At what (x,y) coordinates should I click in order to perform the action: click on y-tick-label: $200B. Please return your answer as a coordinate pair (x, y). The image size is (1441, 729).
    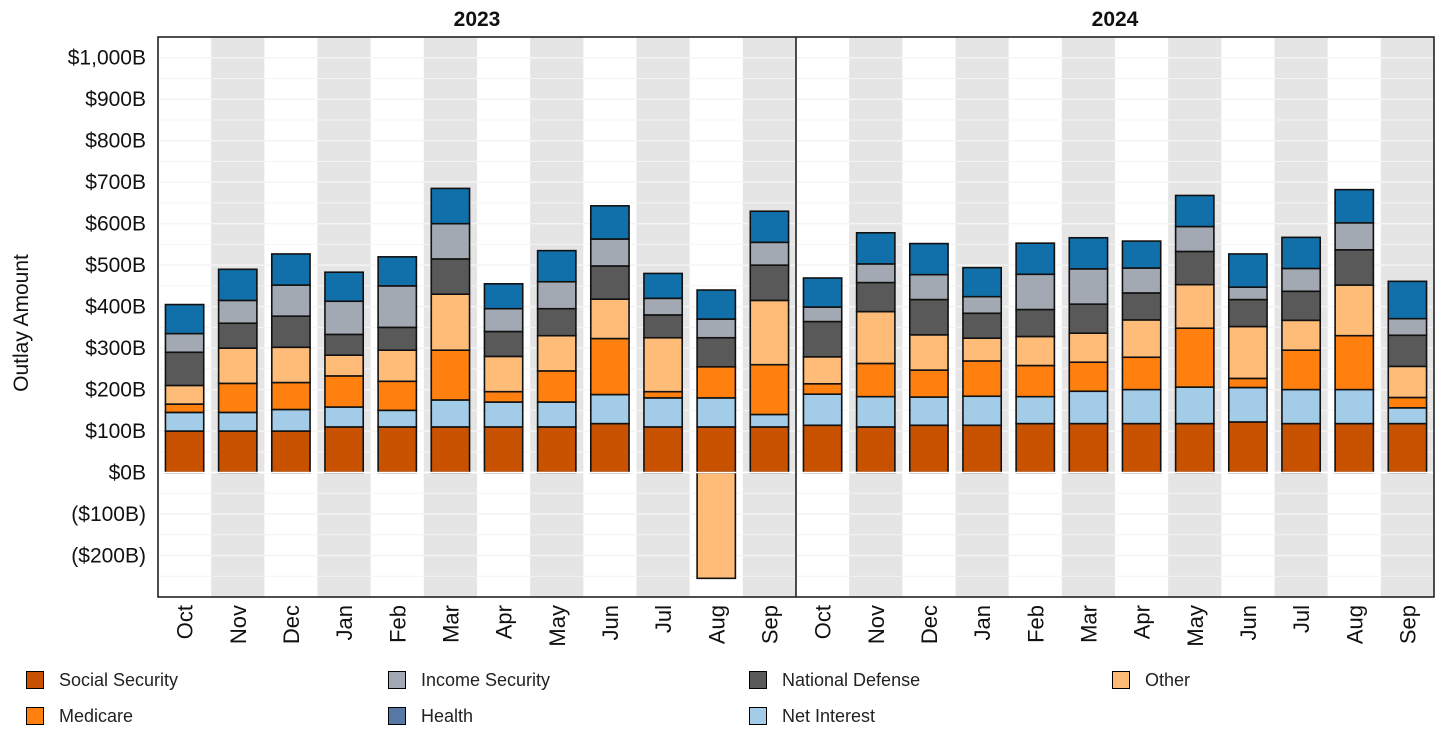
    Looking at the image, I should click on (115, 390).